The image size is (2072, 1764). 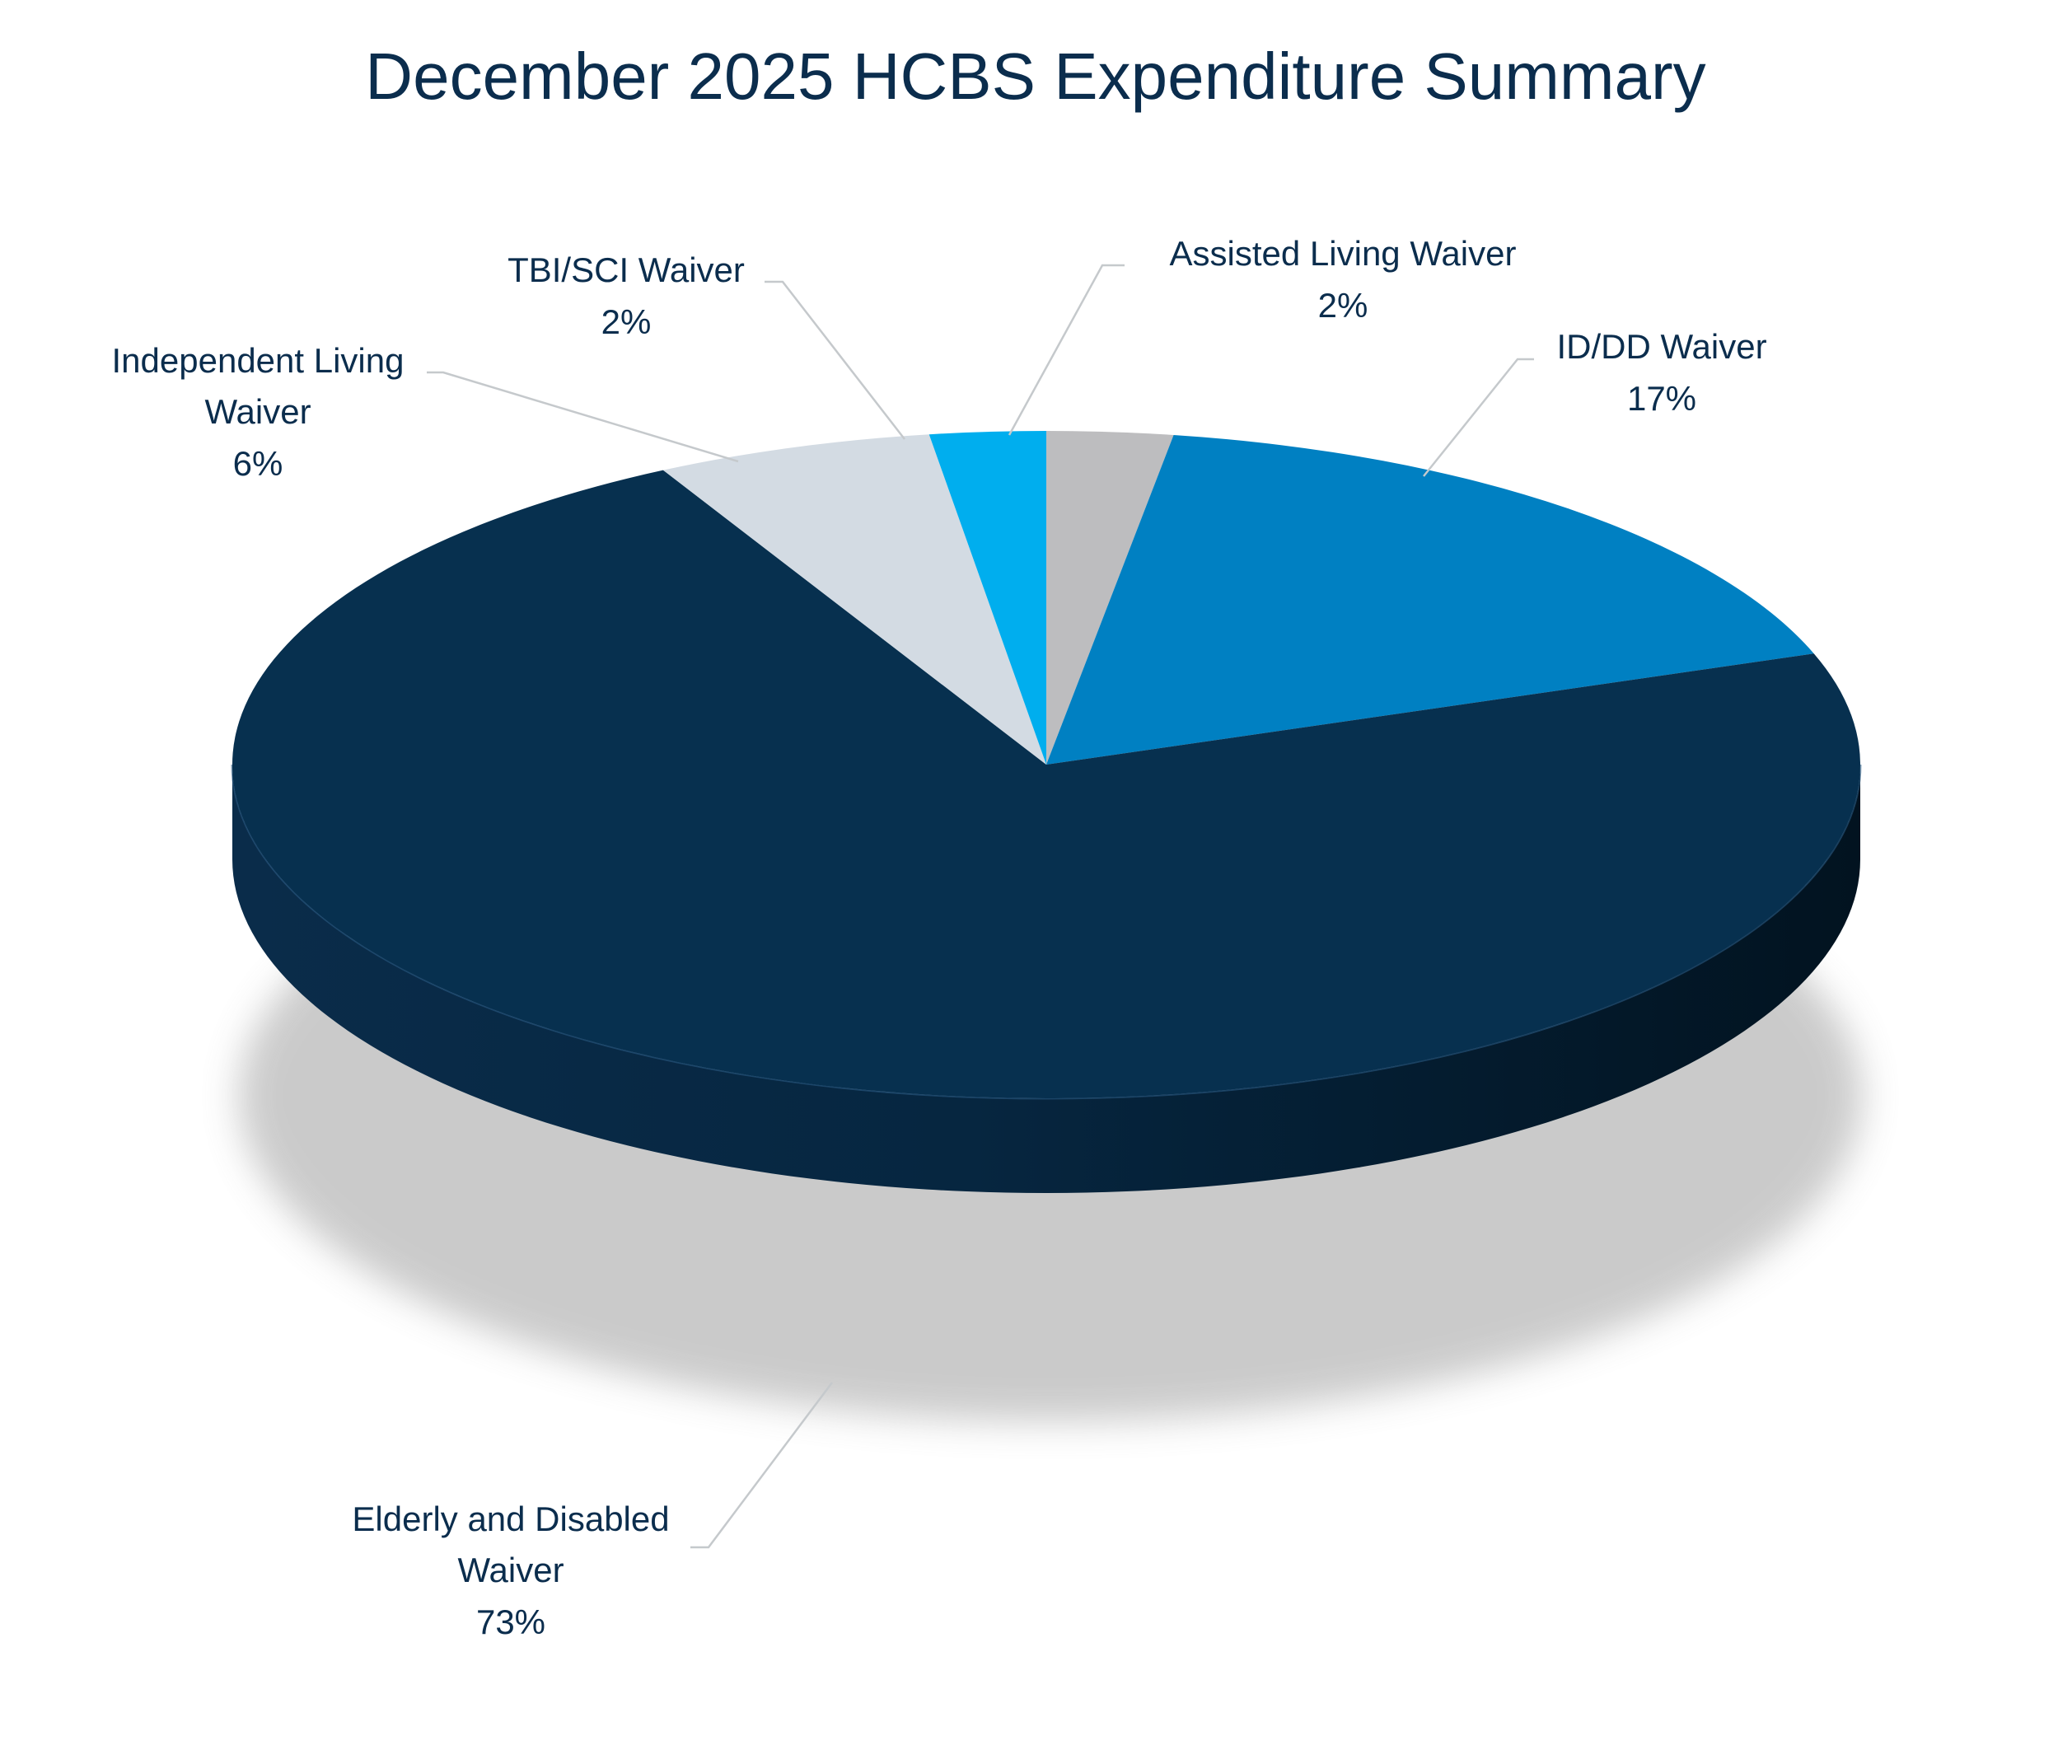 What do you see at coordinates (258, 464) in the screenshot?
I see `slice-label-percent: 6%` at bounding box center [258, 464].